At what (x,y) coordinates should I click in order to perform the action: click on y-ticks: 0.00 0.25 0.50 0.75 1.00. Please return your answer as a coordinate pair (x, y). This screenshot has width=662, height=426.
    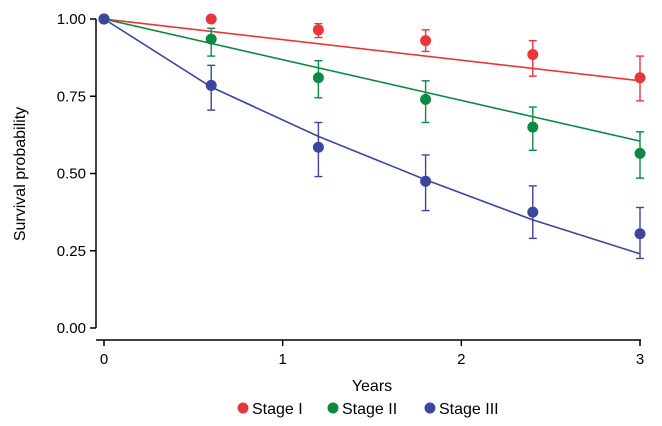
    Looking at the image, I should click on (76, 174).